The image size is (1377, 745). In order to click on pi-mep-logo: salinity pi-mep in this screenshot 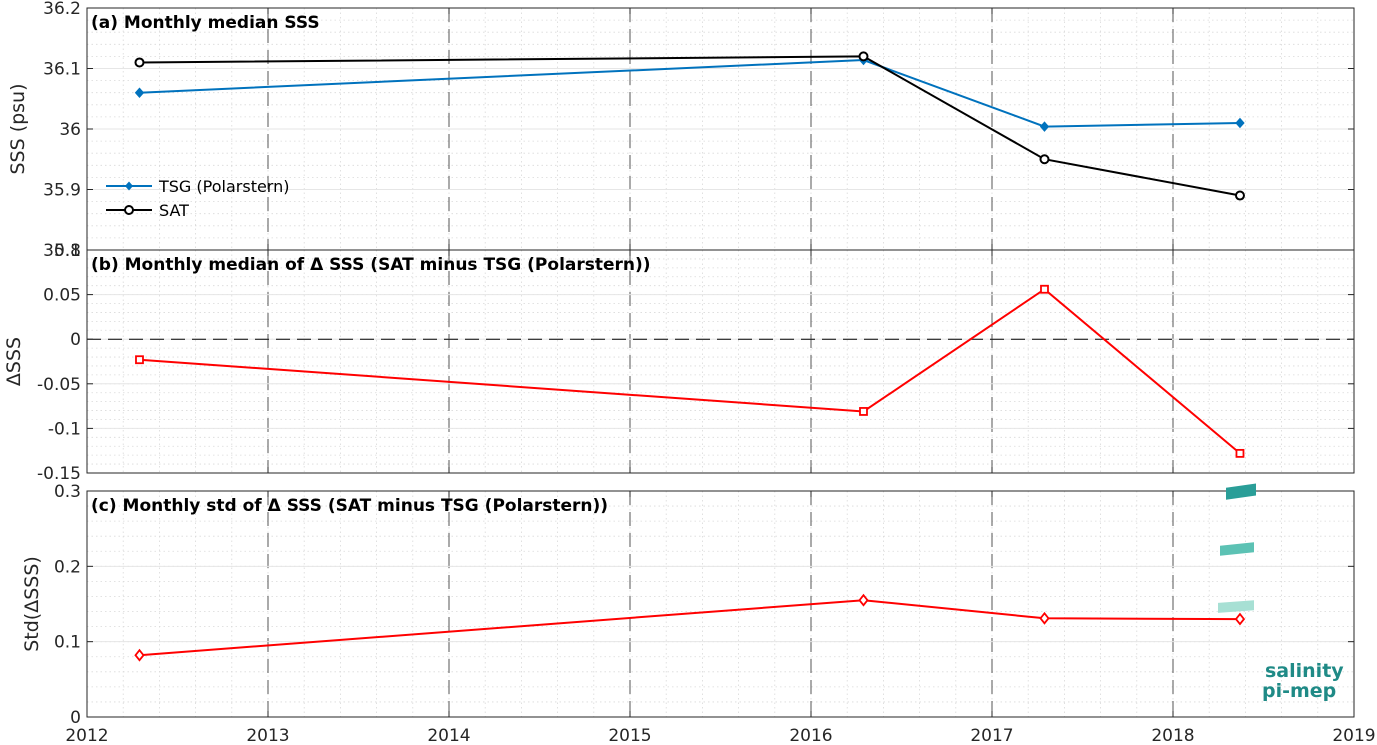, I will do `click(1281, 592)`.